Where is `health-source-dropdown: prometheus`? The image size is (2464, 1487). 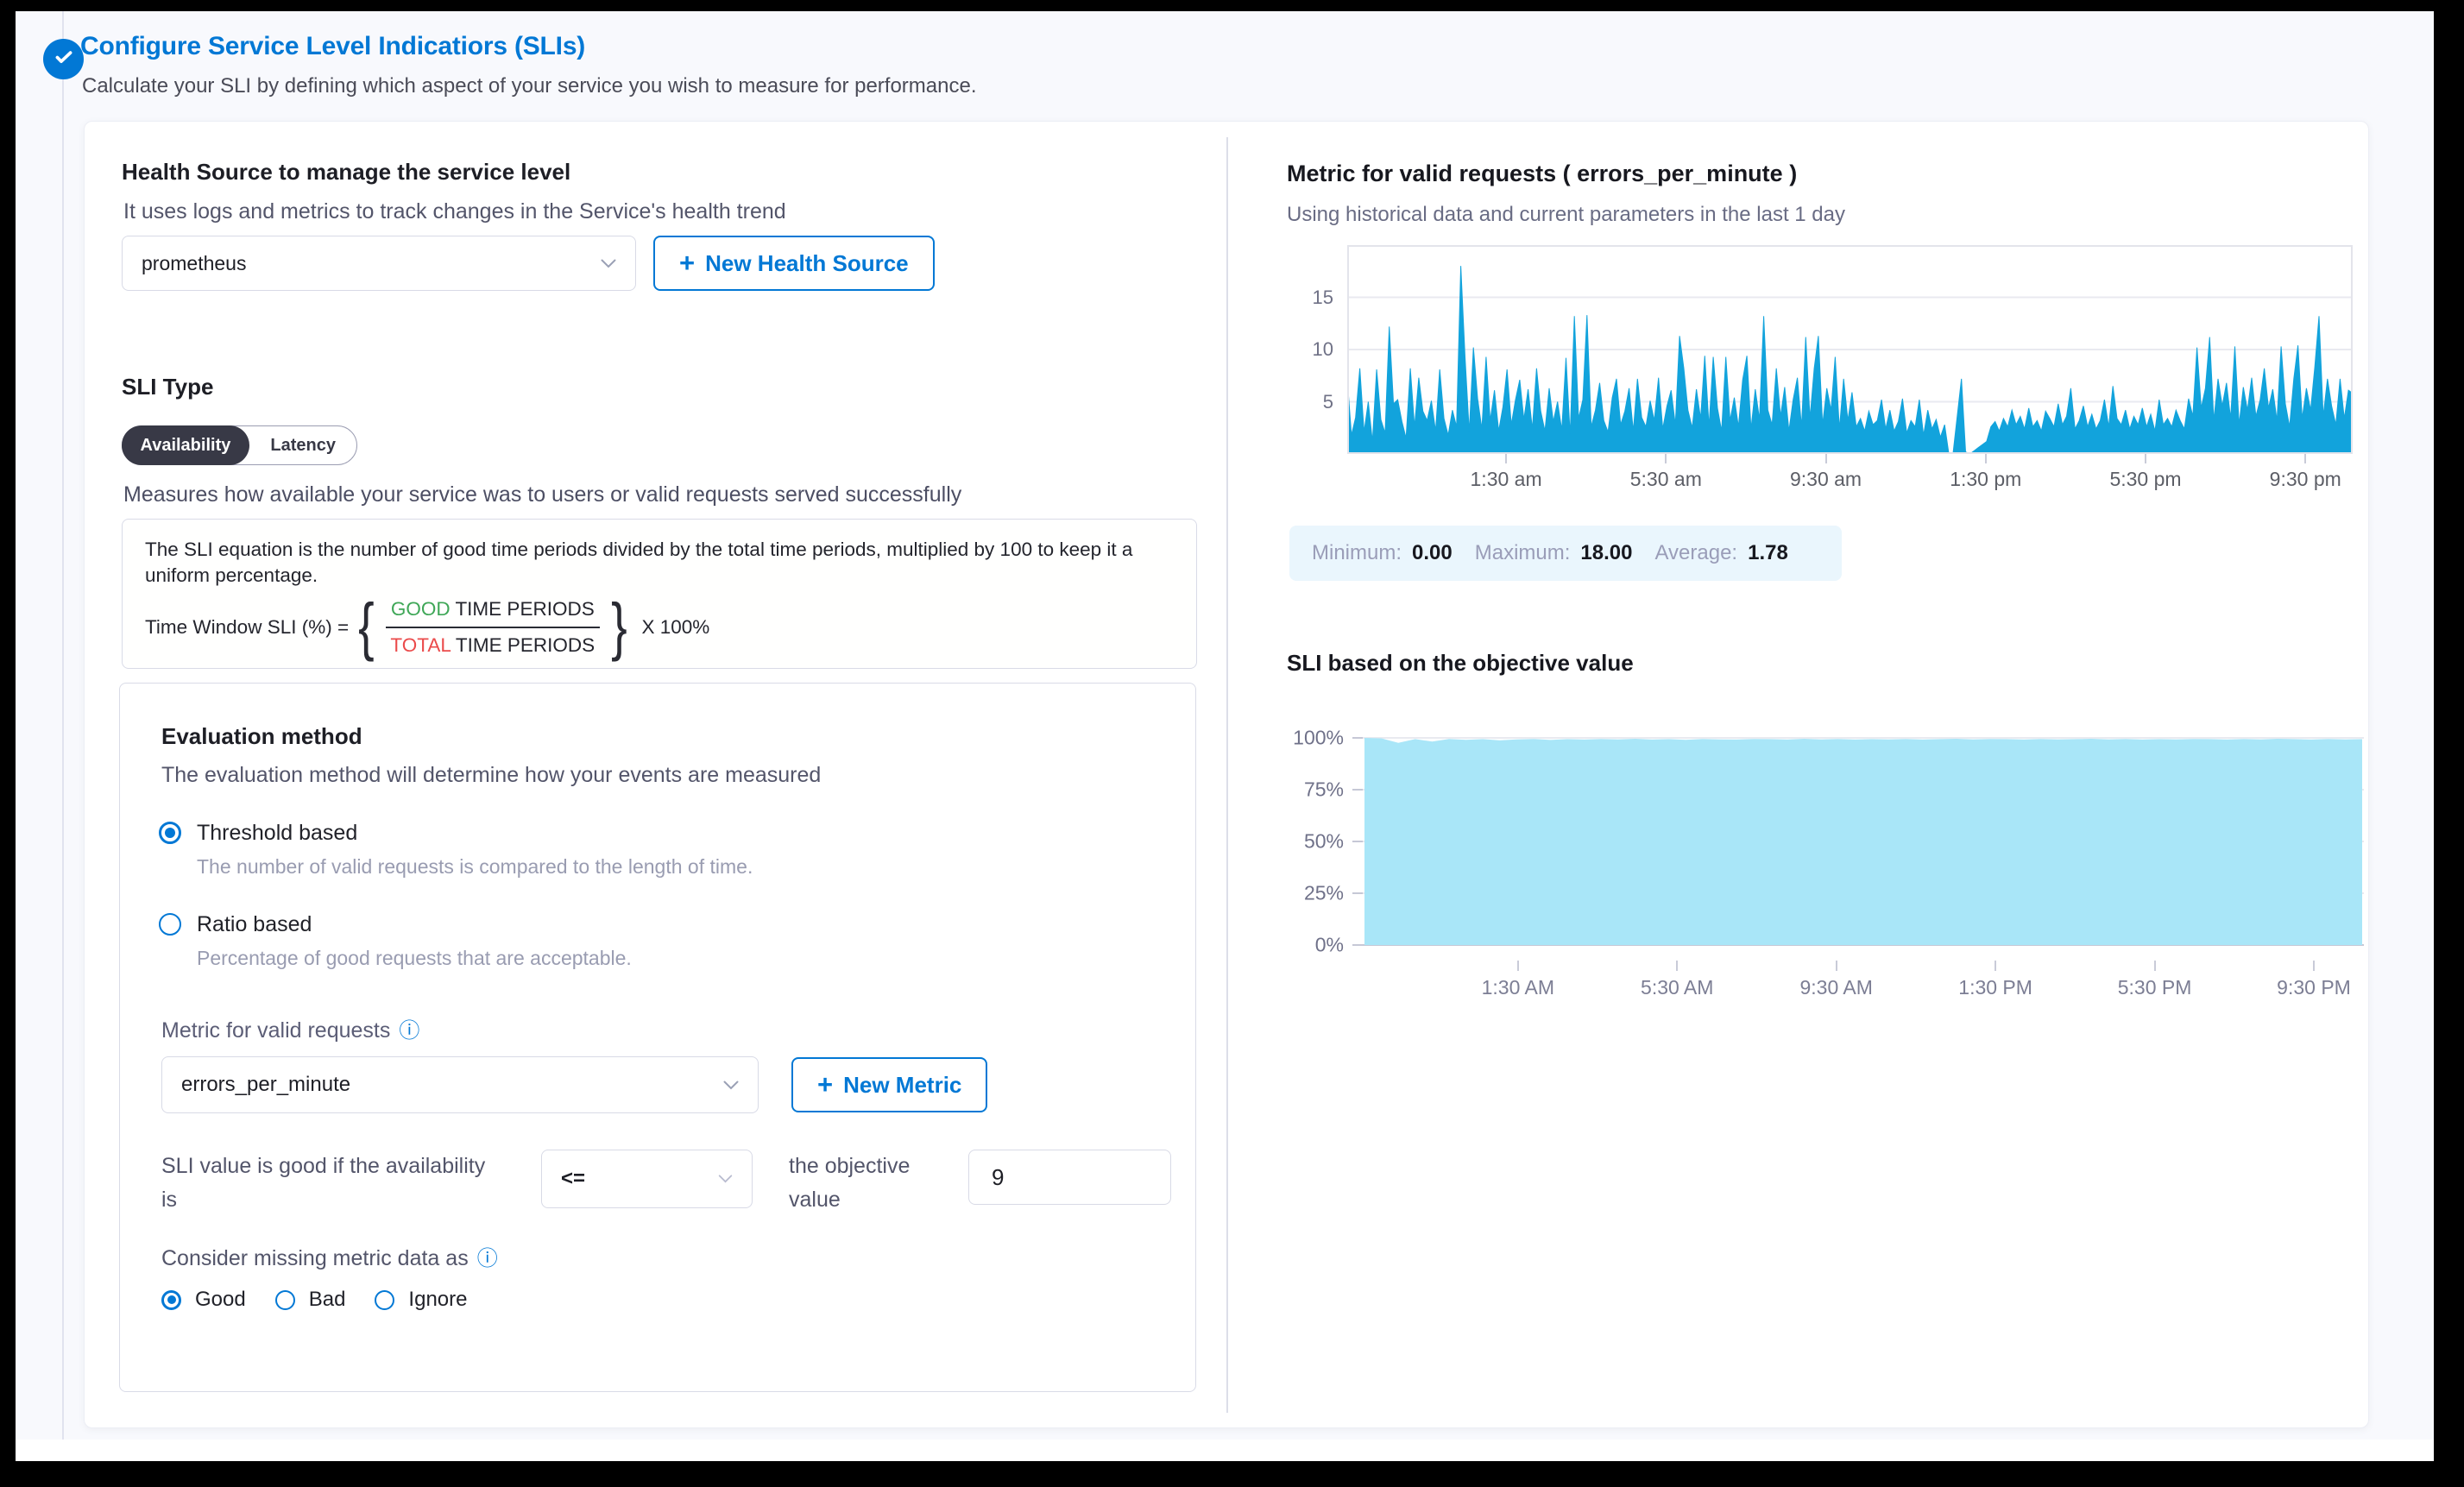
health-source-dropdown: prometheus is located at coordinates (379, 263).